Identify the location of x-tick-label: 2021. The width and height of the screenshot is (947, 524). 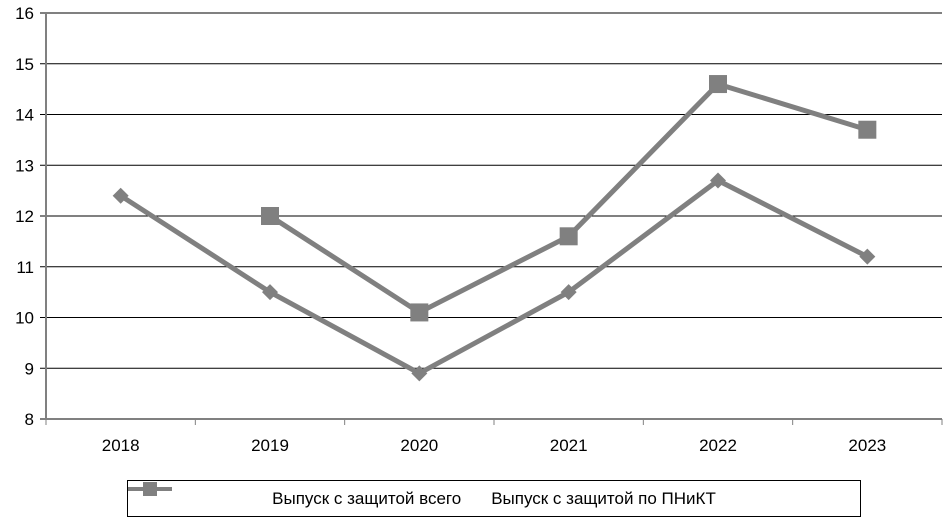
(569, 445).